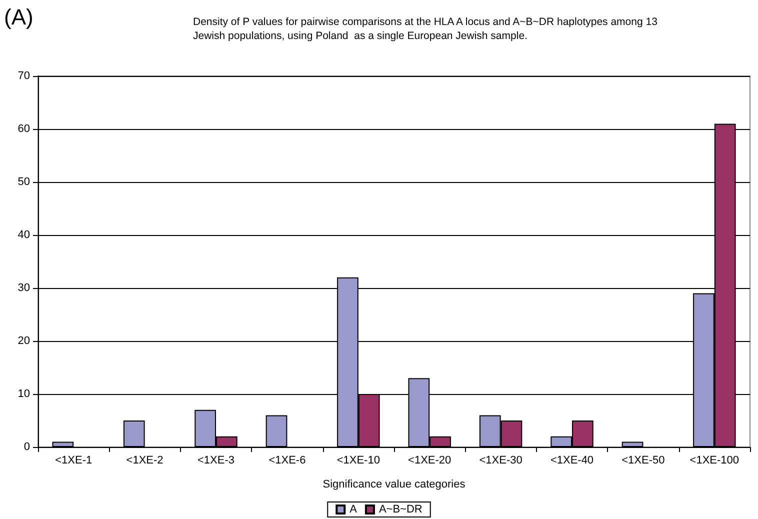 The height and width of the screenshot is (519, 758). What do you see at coordinates (354, 510) in the screenshot?
I see `legend-label: A` at bounding box center [354, 510].